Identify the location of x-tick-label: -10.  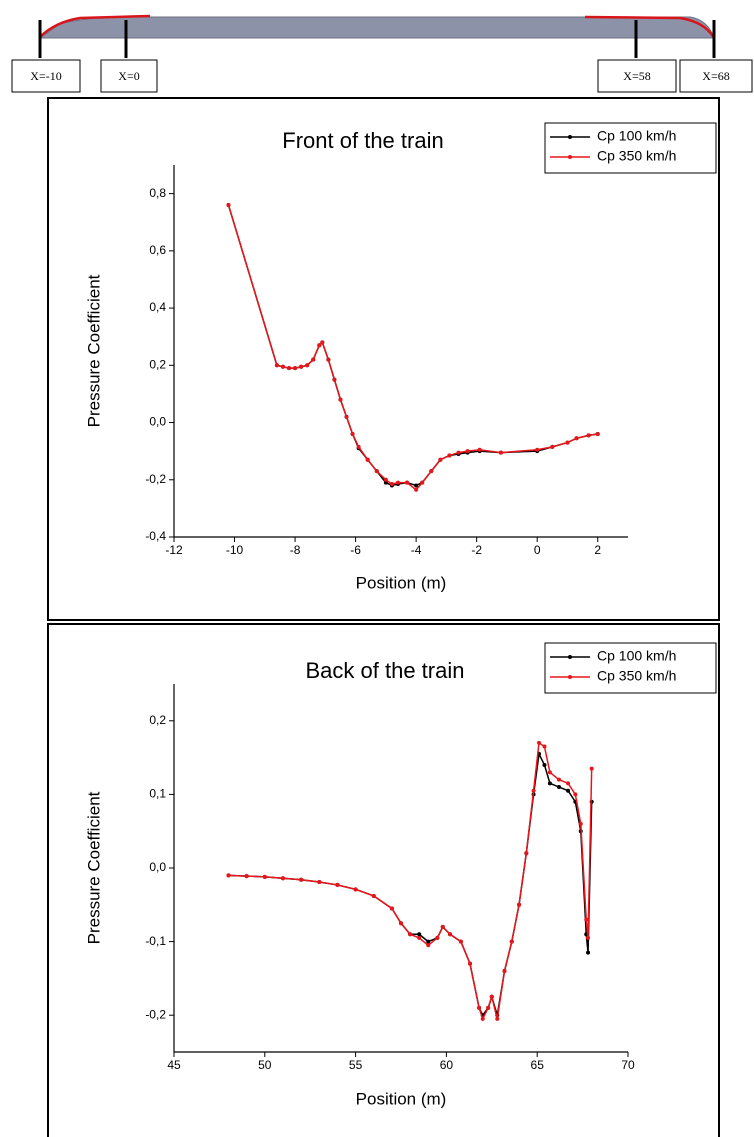
(235, 550).